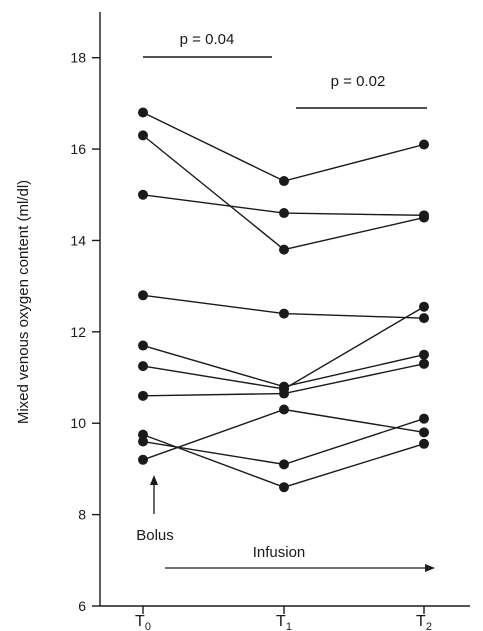 This screenshot has width=483, height=631. What do you see at coordinates (284, 622) in the screenshot?
I see `x-tick-label: T1` at bounding box center [284, 622].